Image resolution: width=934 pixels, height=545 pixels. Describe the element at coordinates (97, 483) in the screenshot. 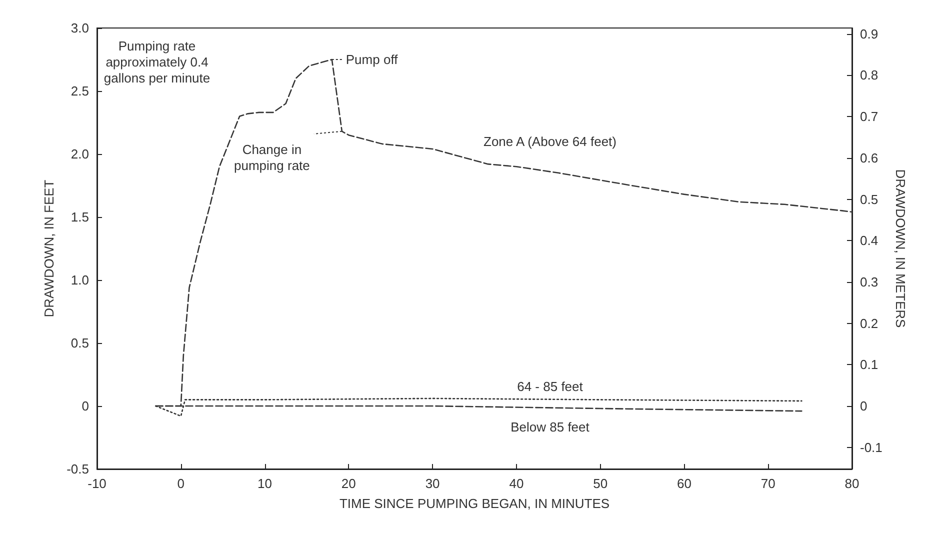

I see `x-tick-label: -10` at that location.